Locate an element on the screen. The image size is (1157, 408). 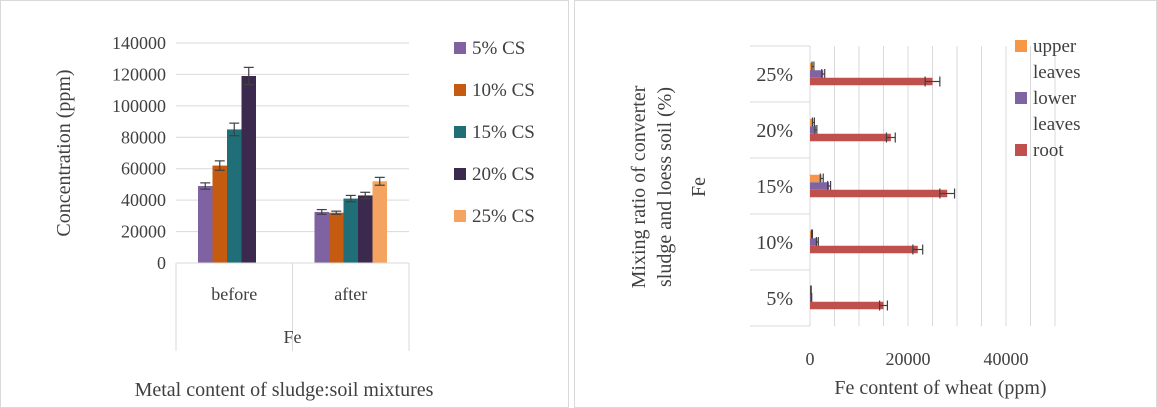
legend-label: upper is located at coordinates (1055, 46).